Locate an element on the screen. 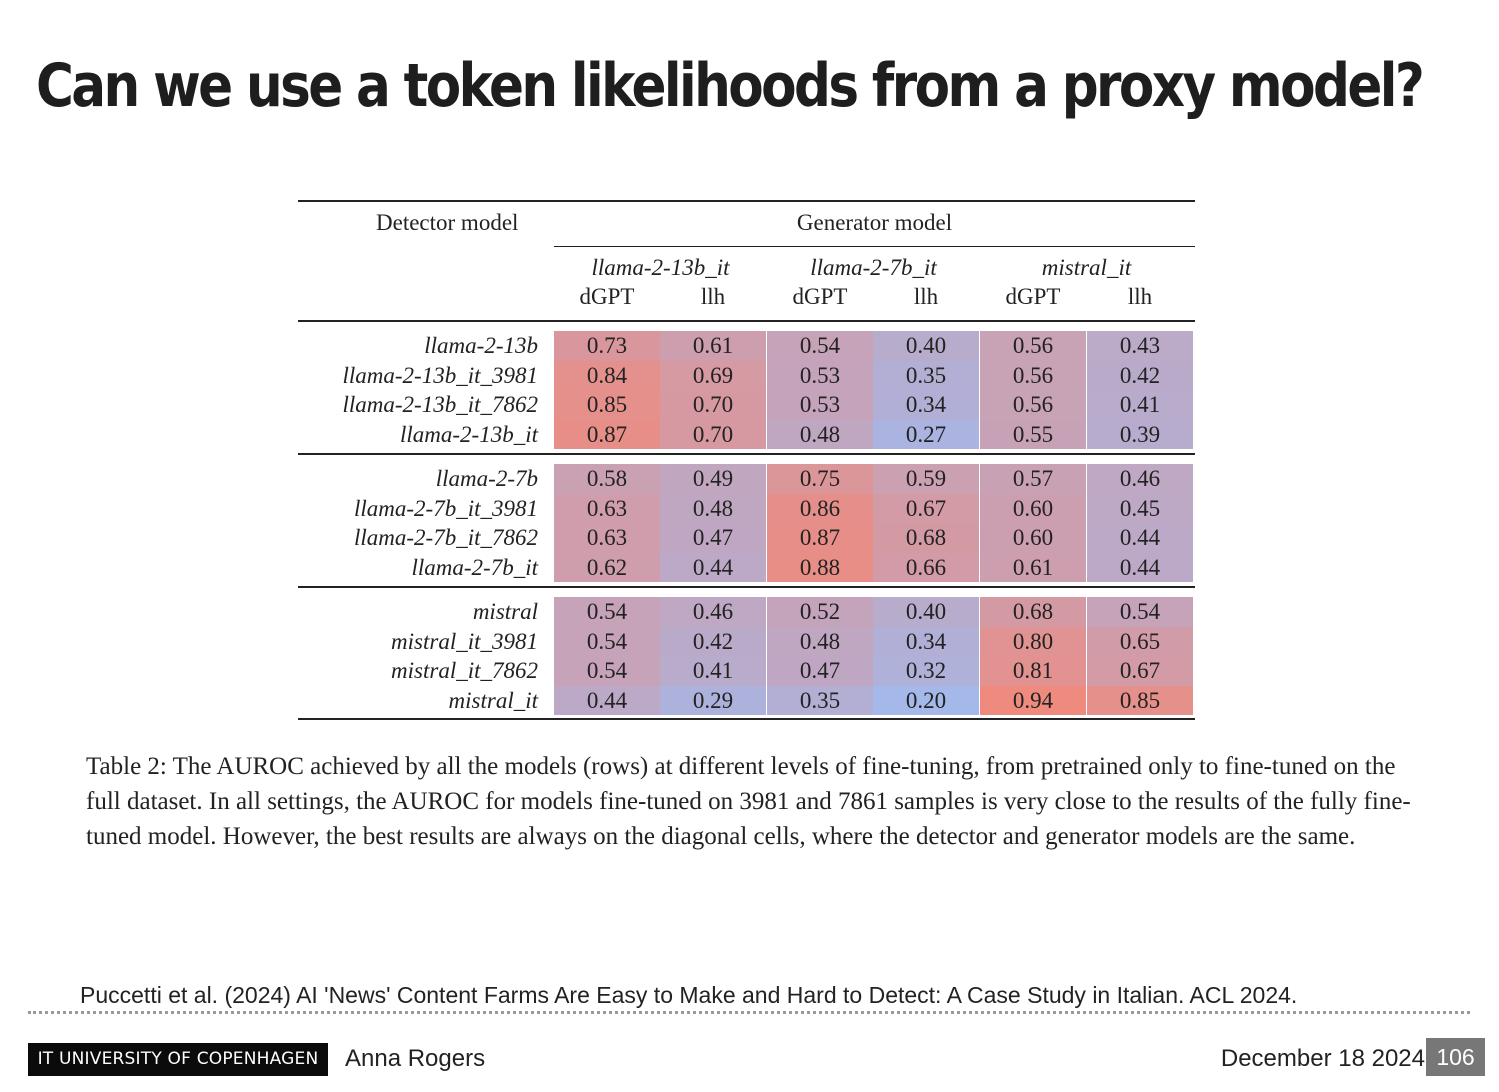 Image resolution: width=1499 pixels, height=1092 pixels. auroc-cell: 0.75 is located at coordinates (820, 479).